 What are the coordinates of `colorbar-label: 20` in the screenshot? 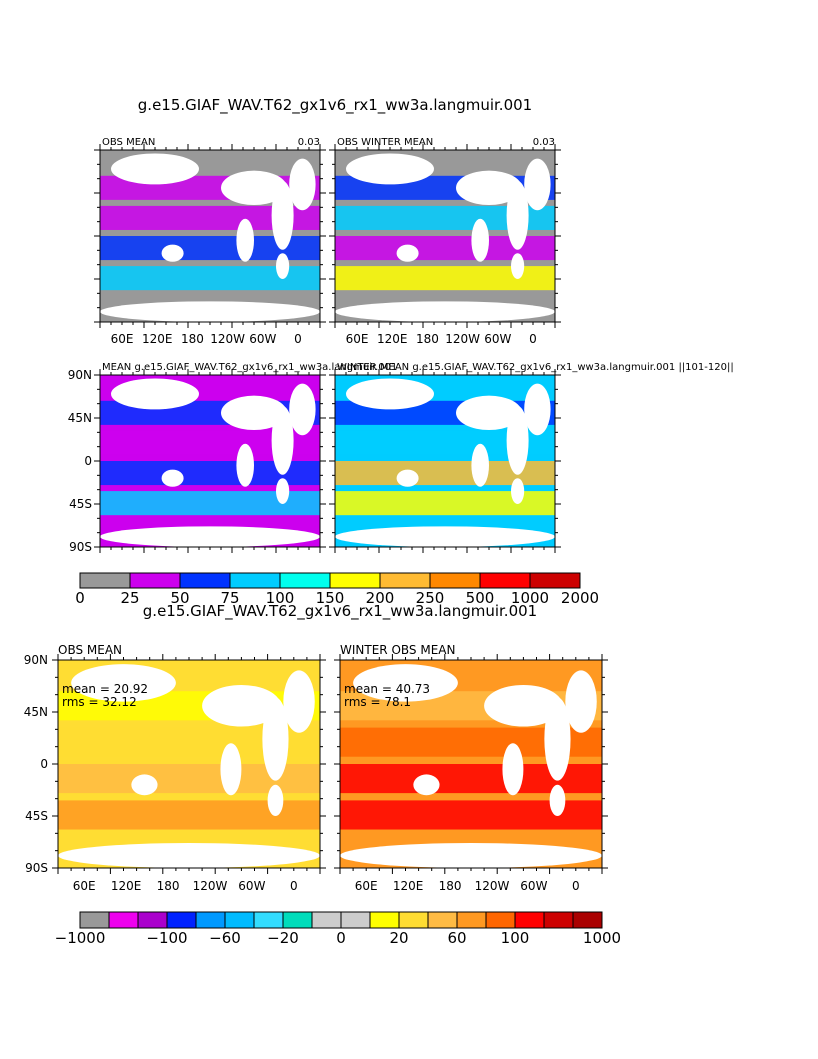 It's located at (398, 938).